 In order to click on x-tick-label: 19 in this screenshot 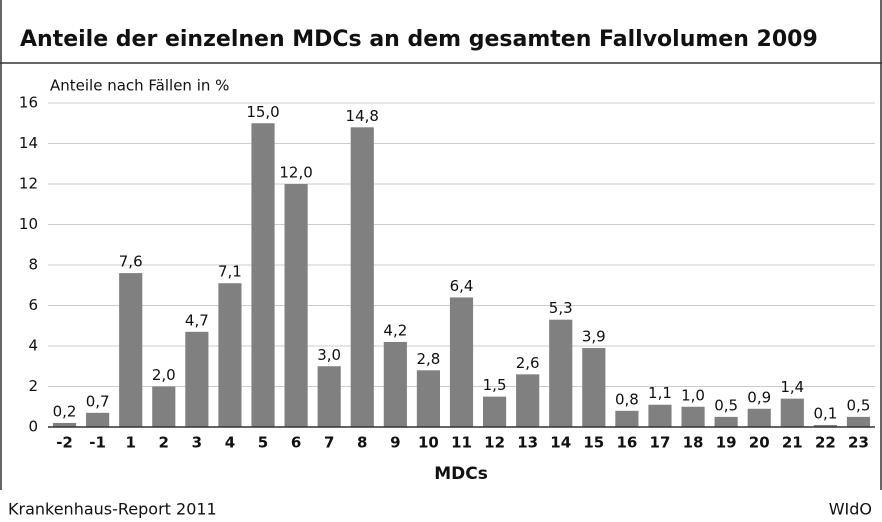, I will do `click(726, 443)`.